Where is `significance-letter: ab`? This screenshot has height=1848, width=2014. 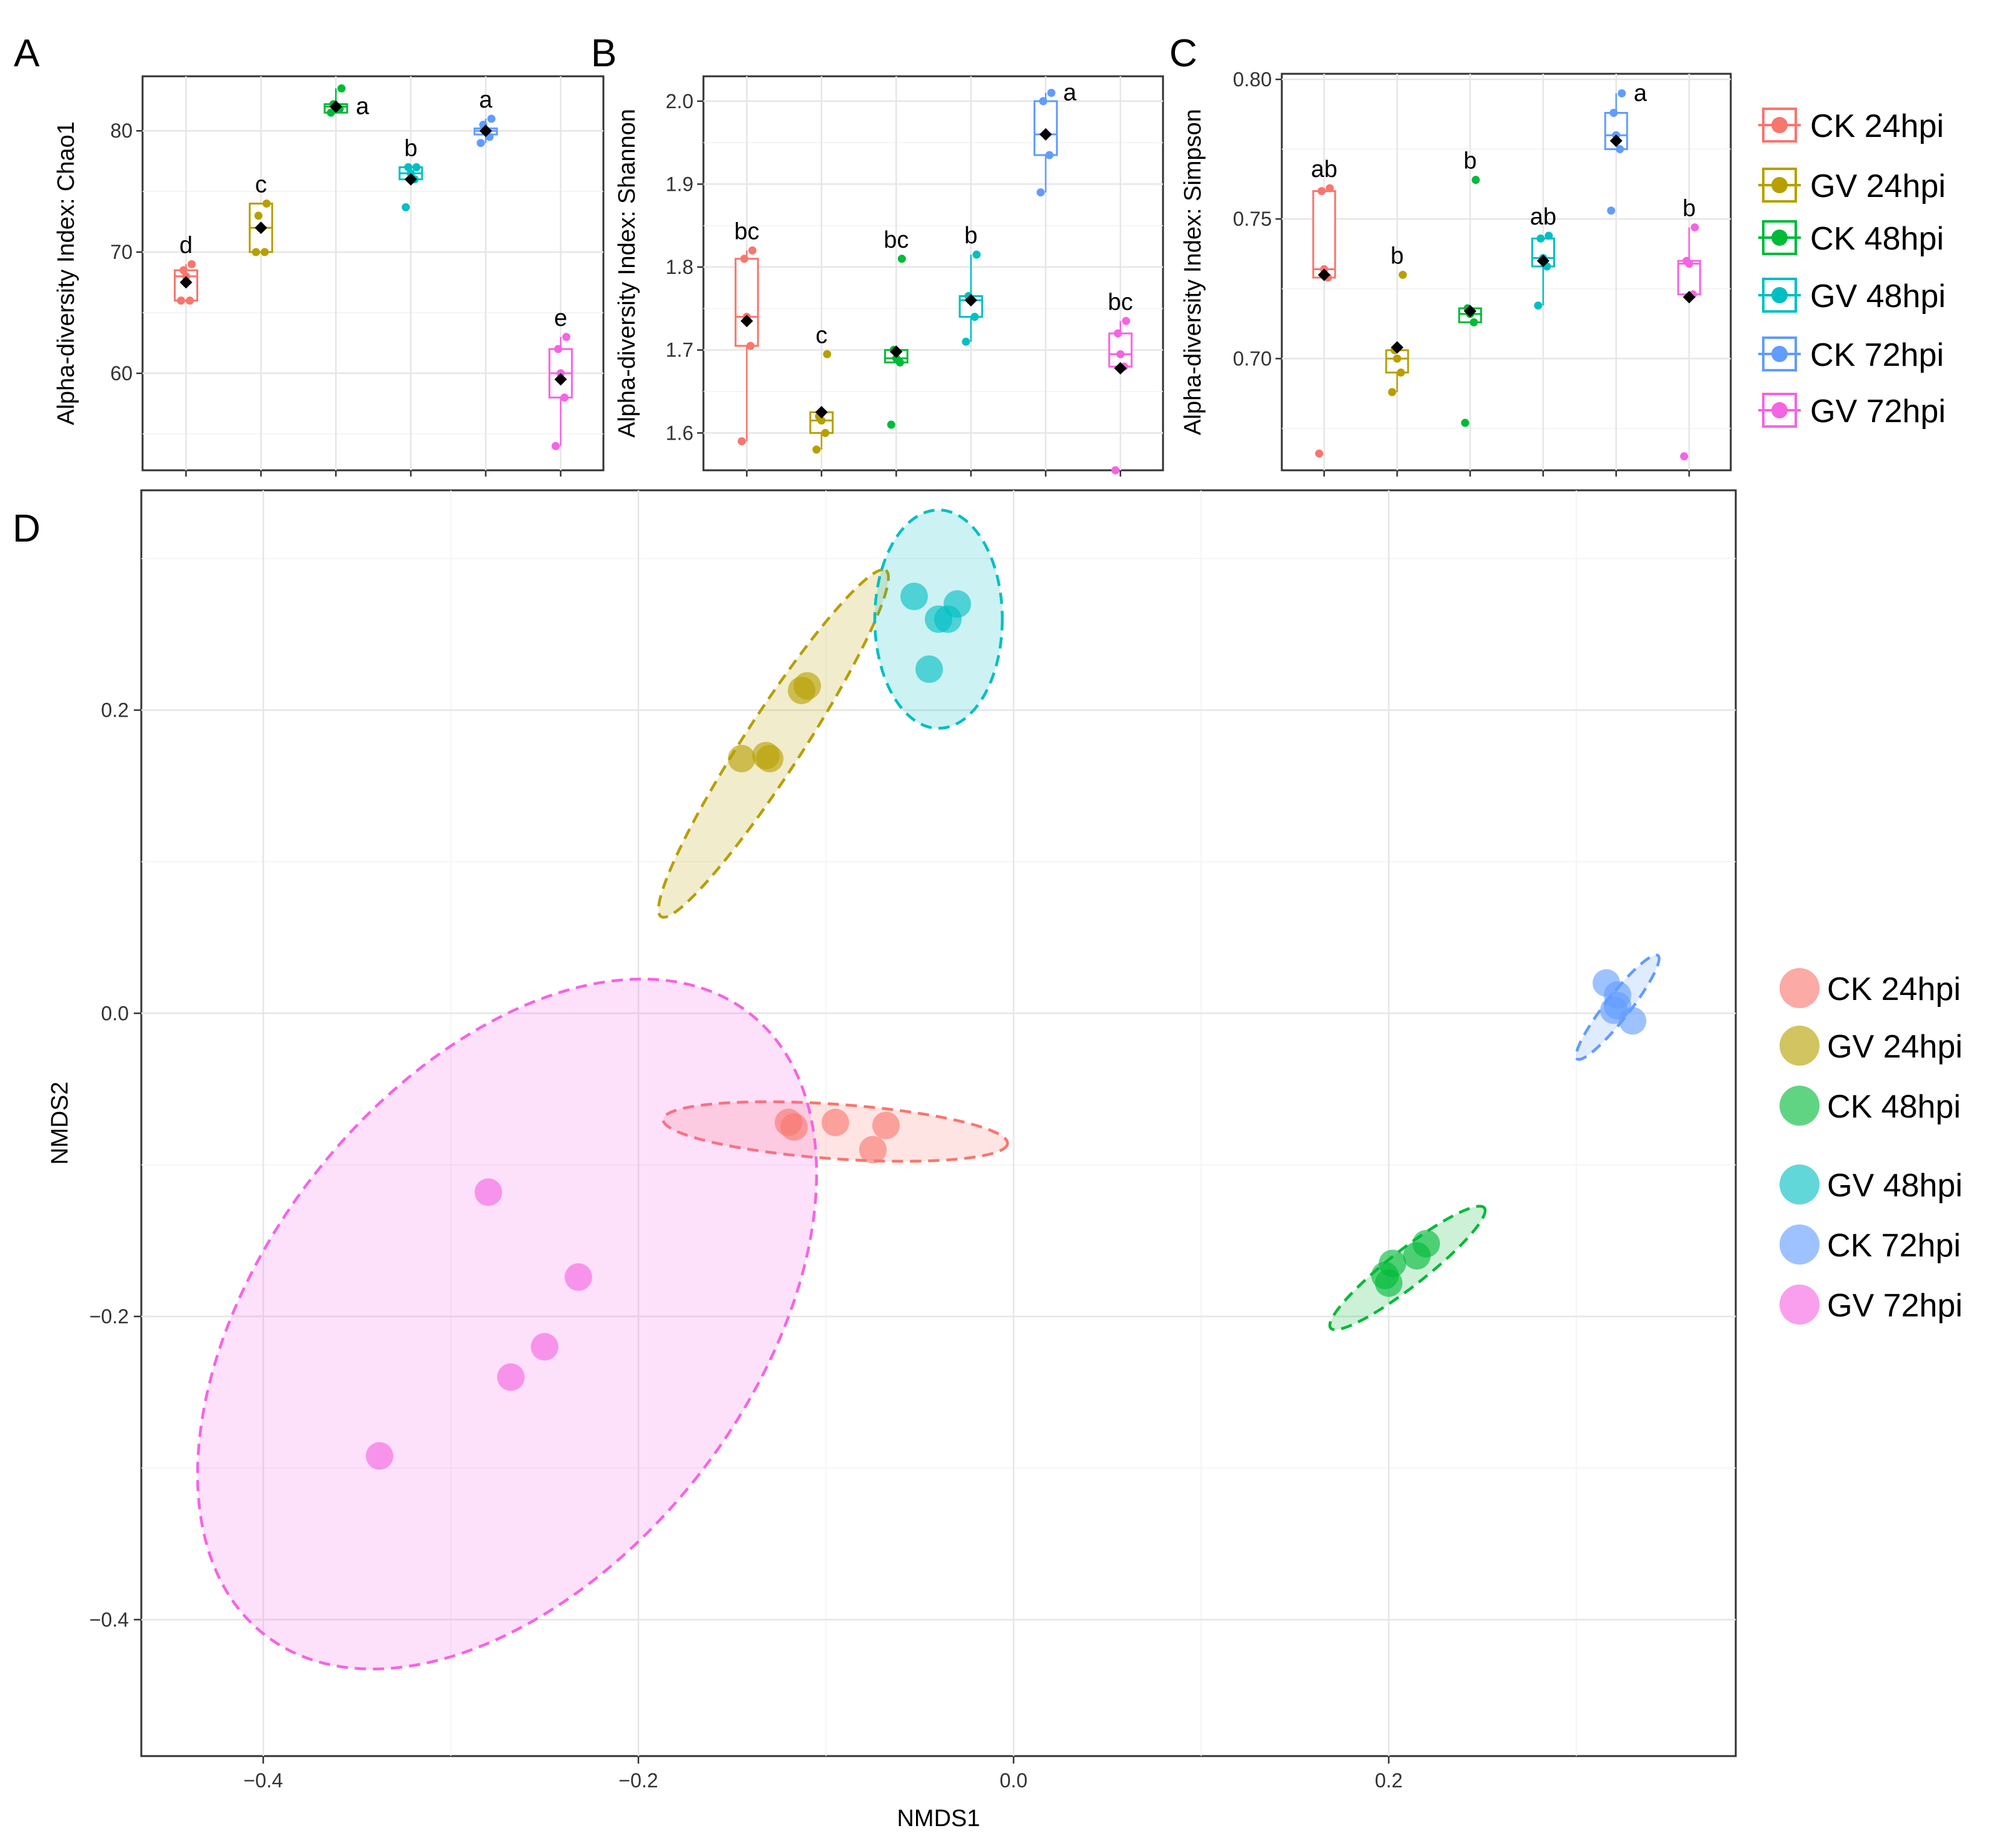
significance-letter: ab is located at coordinates (1324, 170).